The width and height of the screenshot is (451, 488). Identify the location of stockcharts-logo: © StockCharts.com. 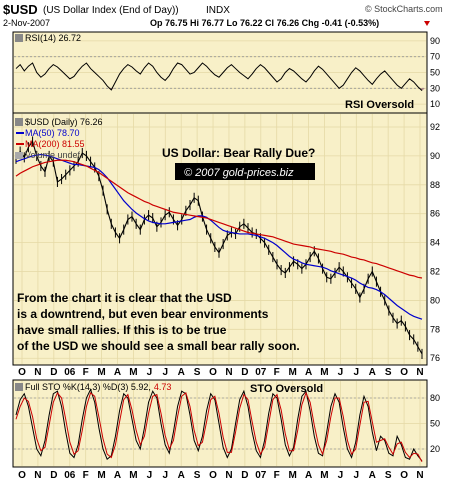
(404, 9).